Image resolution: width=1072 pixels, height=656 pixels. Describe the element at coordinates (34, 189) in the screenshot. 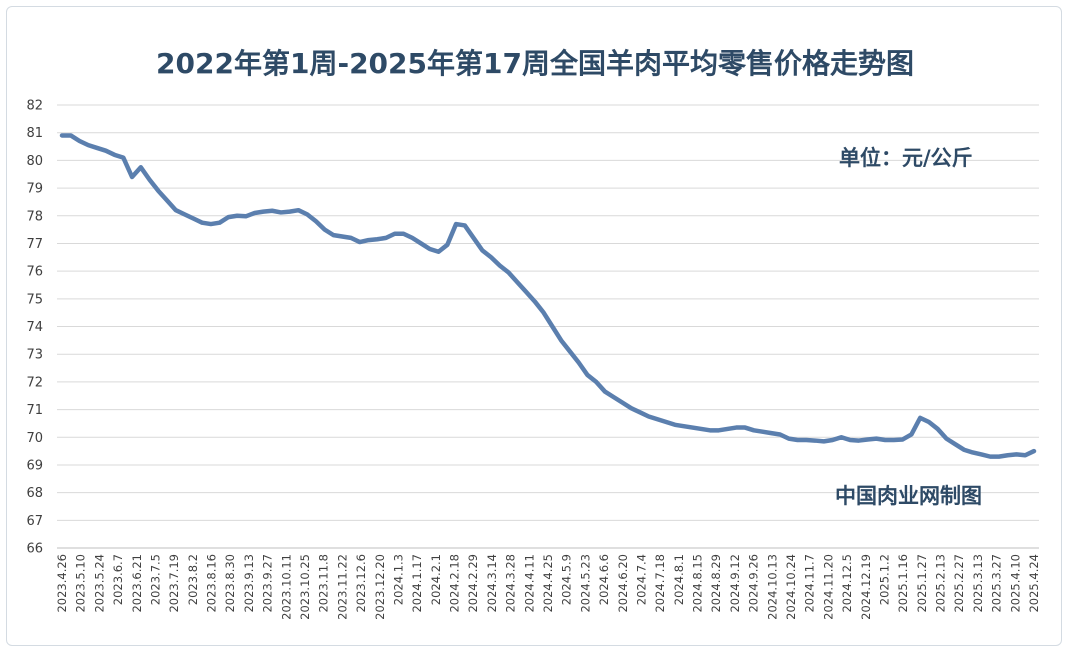

I see `y-tick-label: 79` at that location.